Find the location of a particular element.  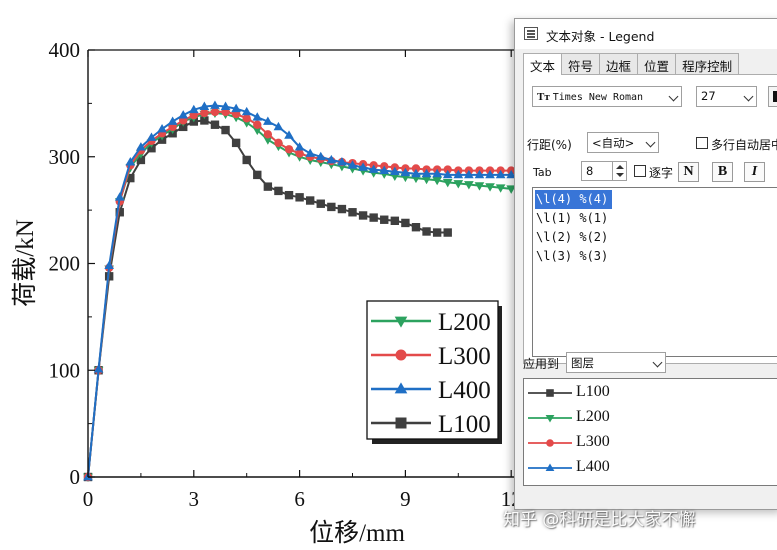

watermark: 知乎 @科研是比大家不懈 is located at coordinates (599, 520).